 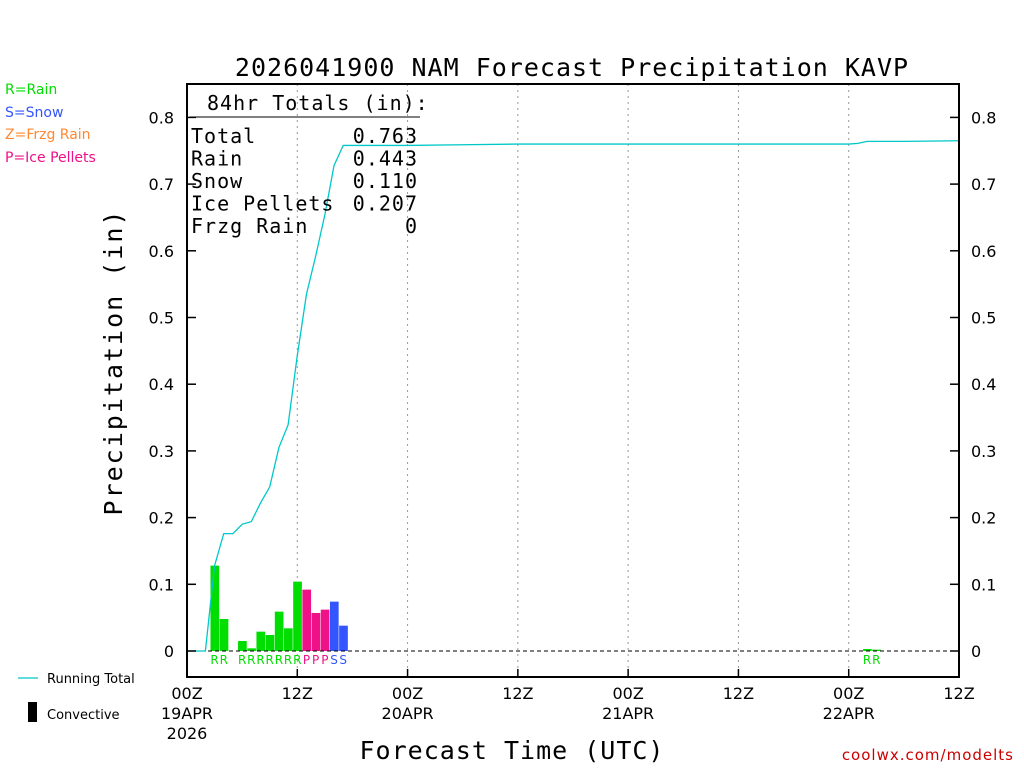 I want to click on totals-row-value: 0.763, so click(x=385, y=136).